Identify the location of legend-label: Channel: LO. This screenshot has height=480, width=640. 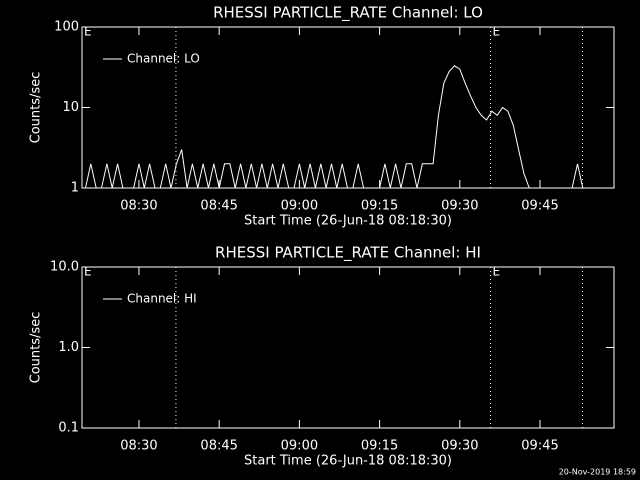
(163, 59).